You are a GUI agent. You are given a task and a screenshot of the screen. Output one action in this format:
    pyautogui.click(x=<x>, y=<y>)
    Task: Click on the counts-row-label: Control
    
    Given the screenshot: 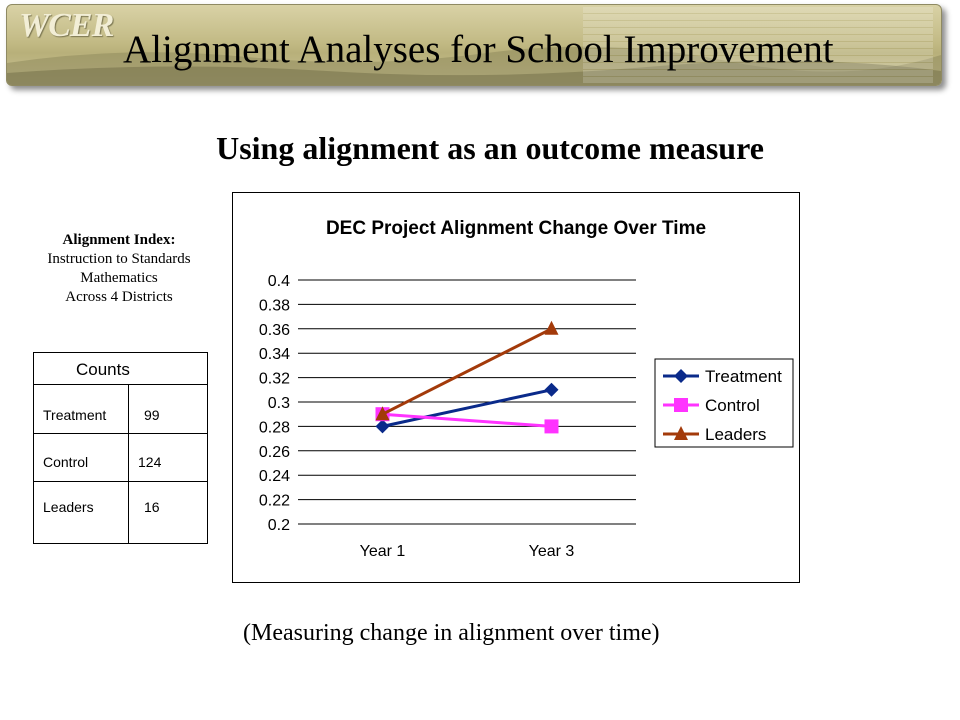 What is the action you would take?
    pyautogui.click(x=66, y=462)
    